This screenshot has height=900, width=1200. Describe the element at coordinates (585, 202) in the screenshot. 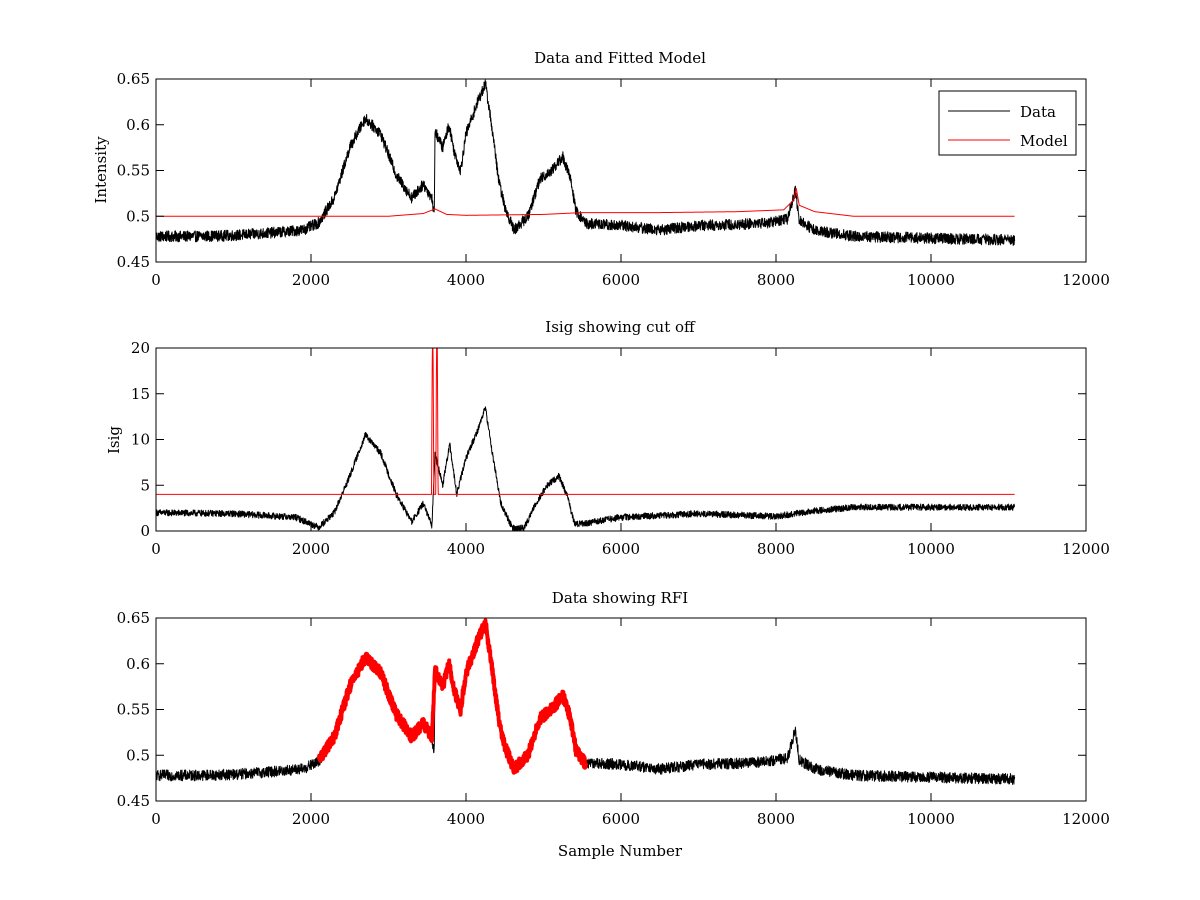

I see `series-model-line` at that location.